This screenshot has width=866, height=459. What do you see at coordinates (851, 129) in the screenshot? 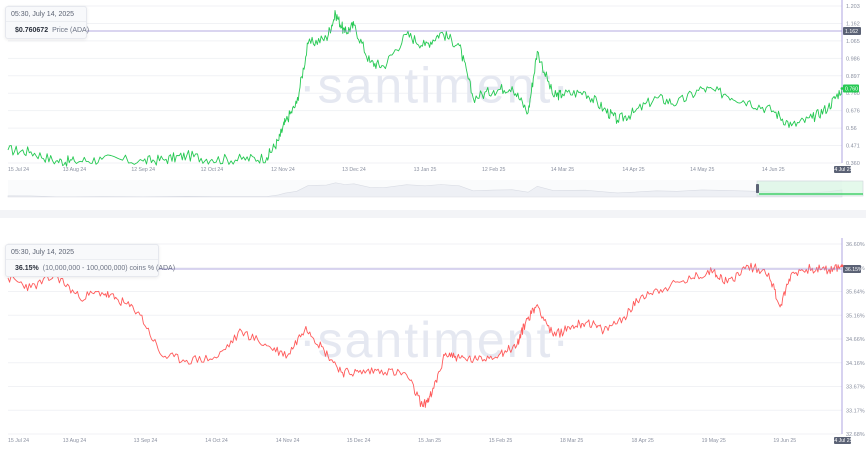
I see `y-tick-label: 0.56` at bounding box center [851, 129].